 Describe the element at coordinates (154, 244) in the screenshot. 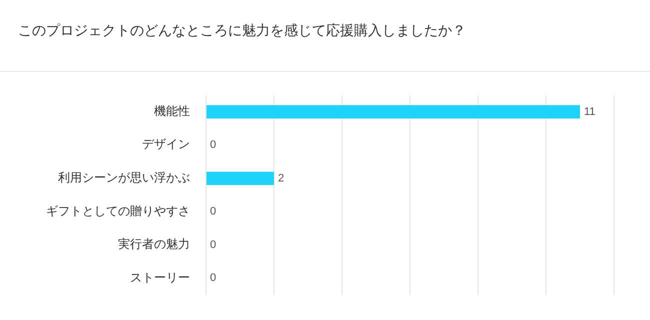

I see `y-tick-label: 実行者の魅力` at that location.